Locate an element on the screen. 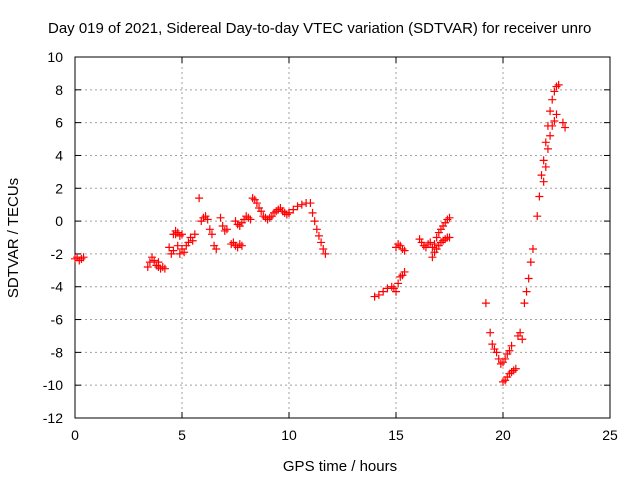 This screenshot has height=480, width=640. y-tick-label: 0 is located at coordinates (59, 221).